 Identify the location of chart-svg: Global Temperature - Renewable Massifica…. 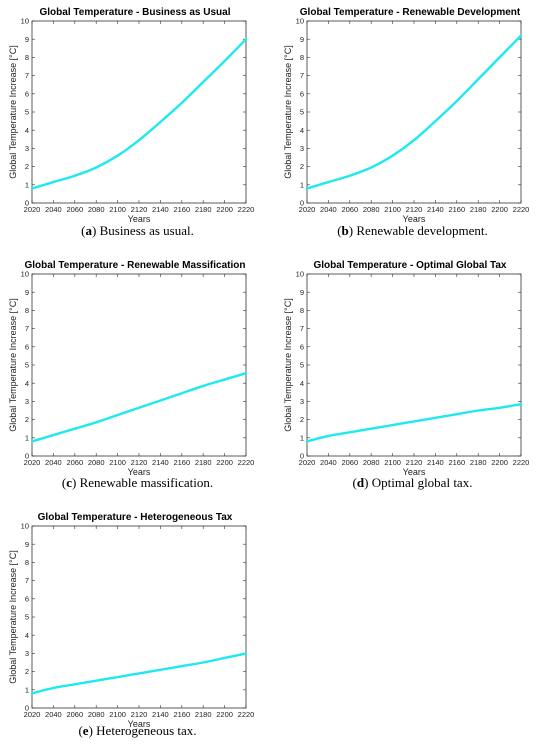
(131, 368).